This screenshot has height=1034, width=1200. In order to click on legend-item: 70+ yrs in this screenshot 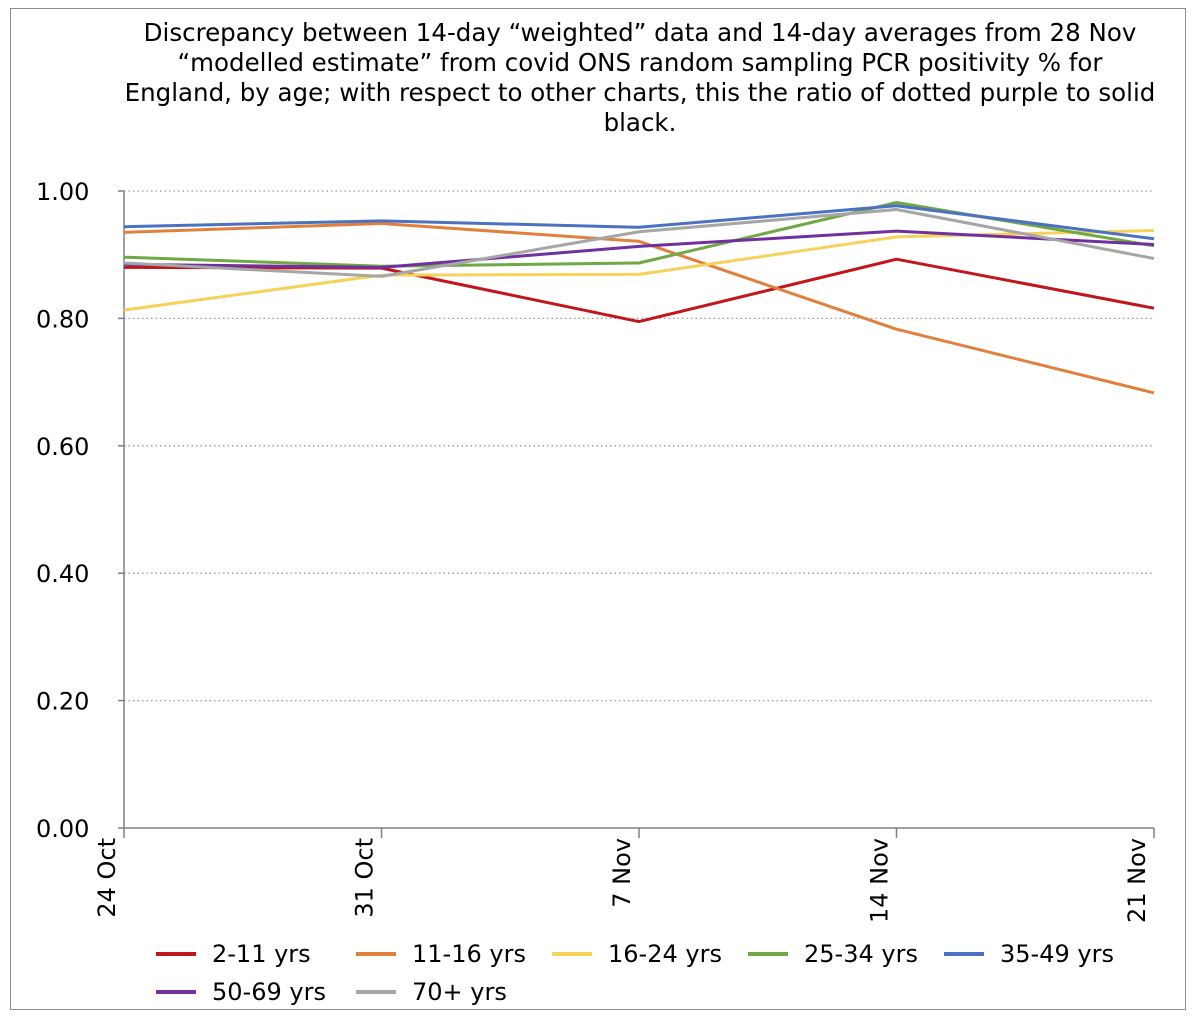, I will do `click(431, 992)`.